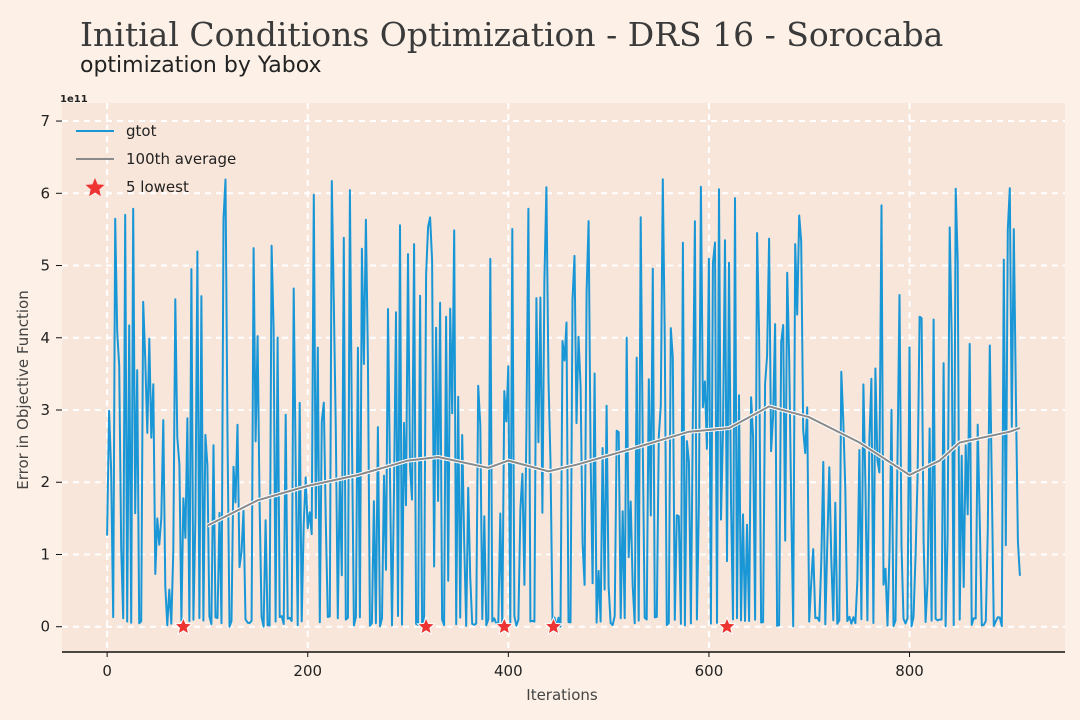 Image resolution: width=1080 pixels, height=720 pixels. I want to click on series-average-line, so click(613, 466).